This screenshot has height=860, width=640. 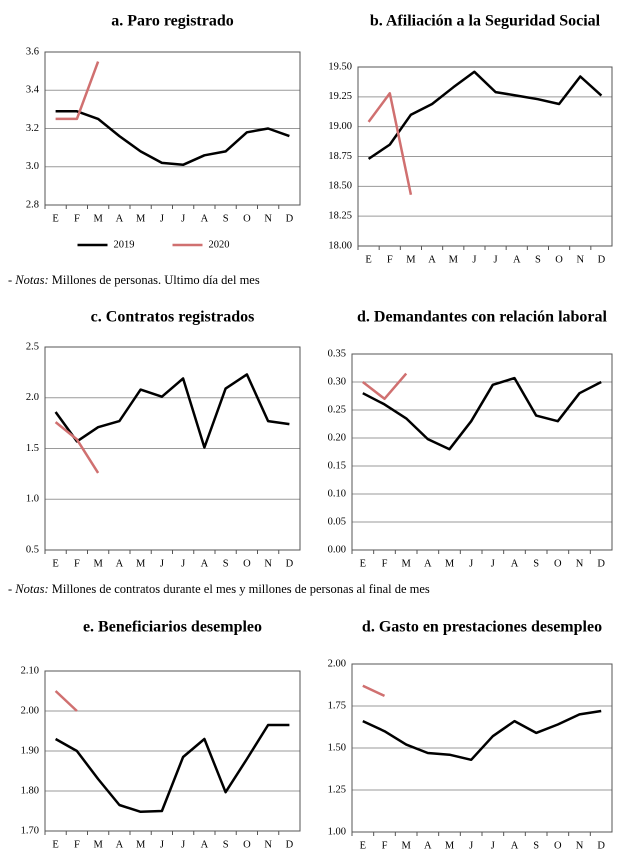 I want to click on legend-label: 2019, so click(x=124, y=244).